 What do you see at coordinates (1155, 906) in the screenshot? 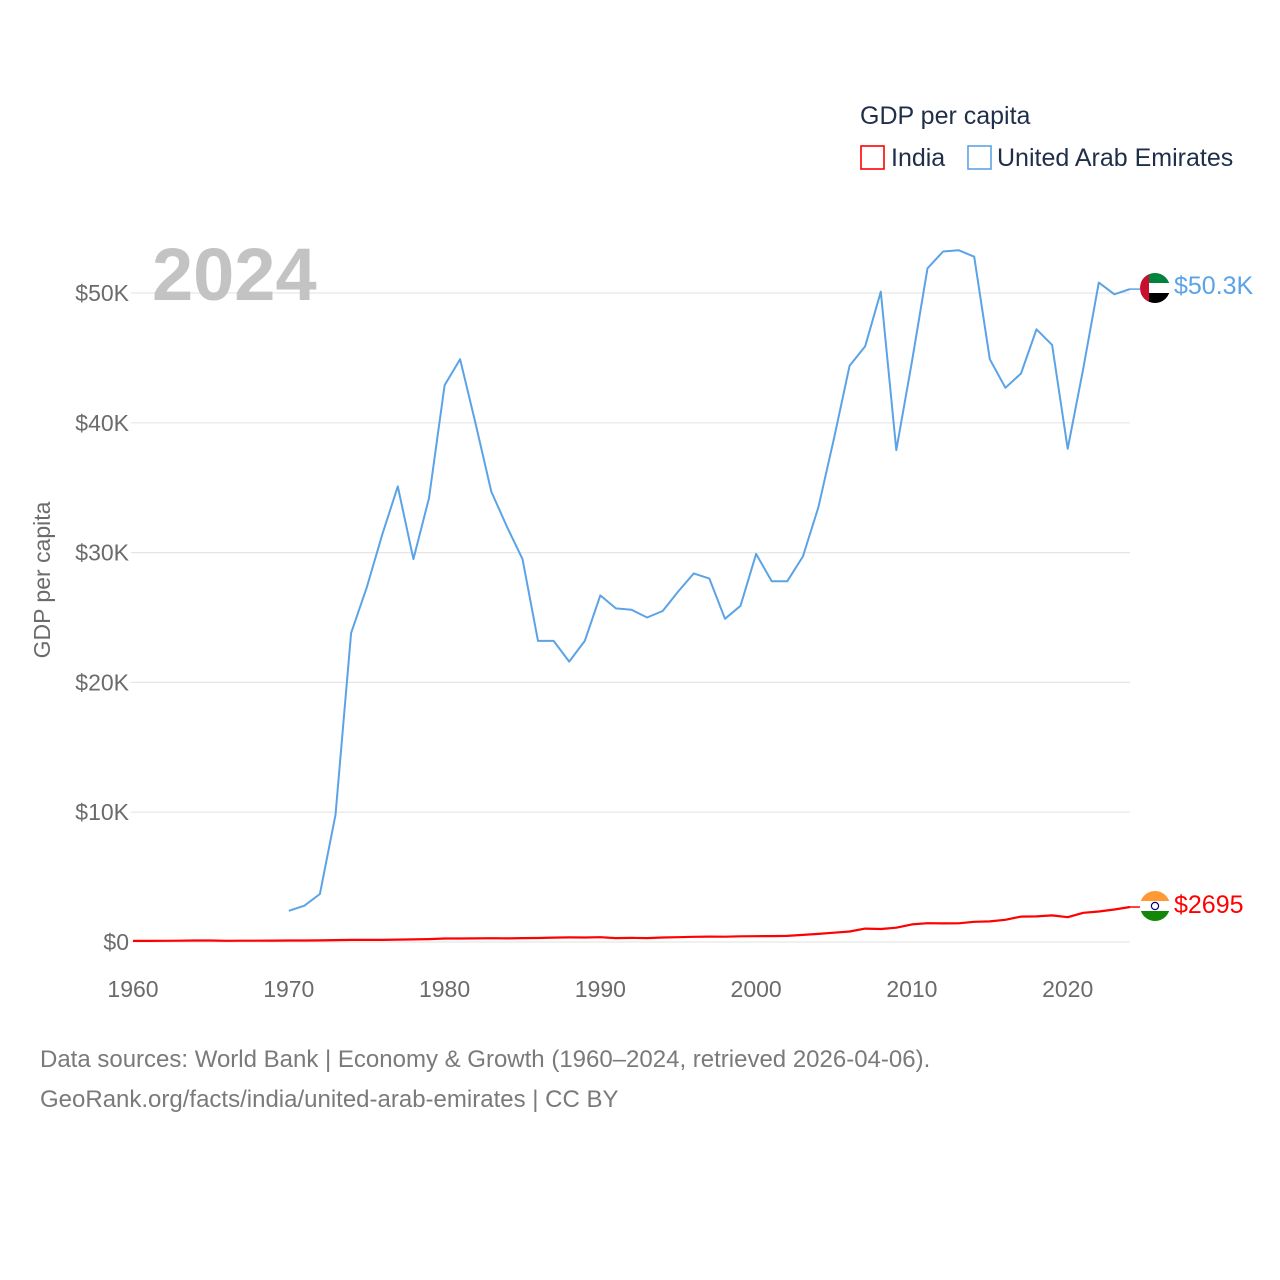
I see `india-flag-icon` at bounding box center [1155, 906].